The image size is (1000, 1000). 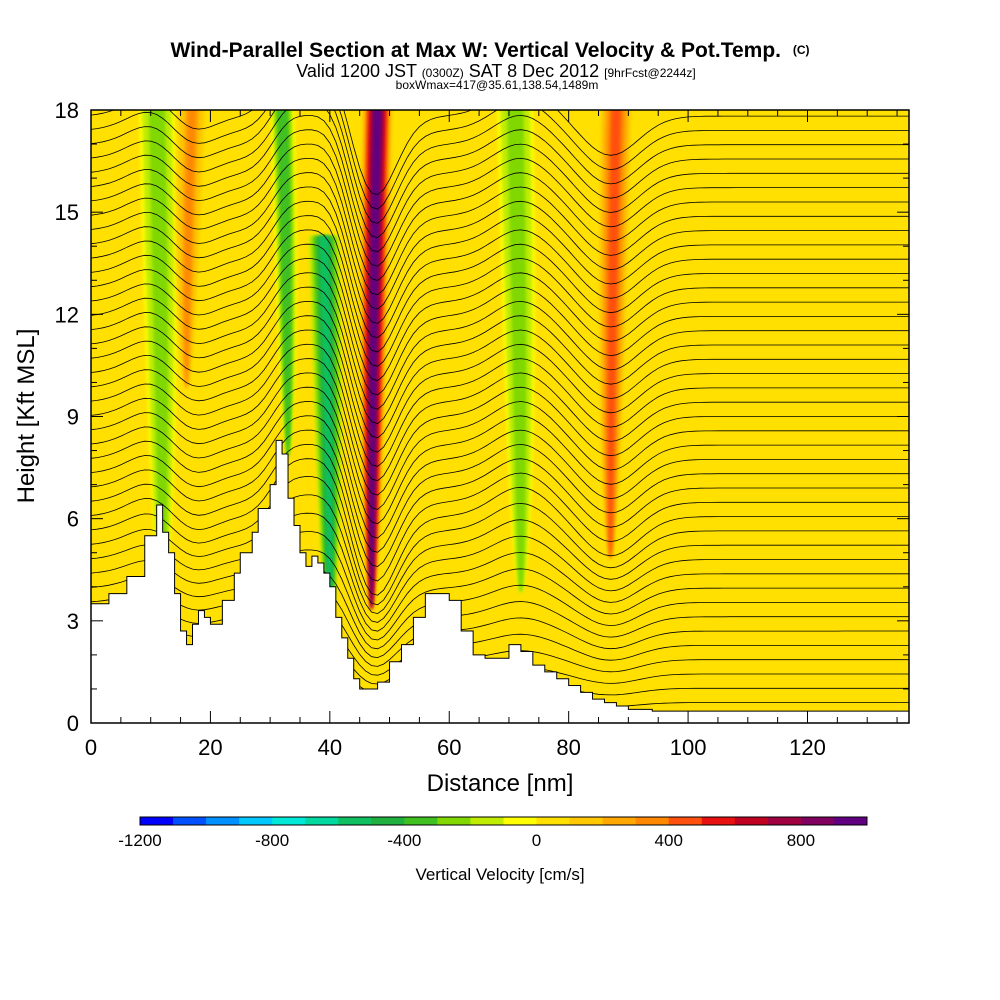 I want to click on x-tick-label: 100, so click(x=688, y=747).